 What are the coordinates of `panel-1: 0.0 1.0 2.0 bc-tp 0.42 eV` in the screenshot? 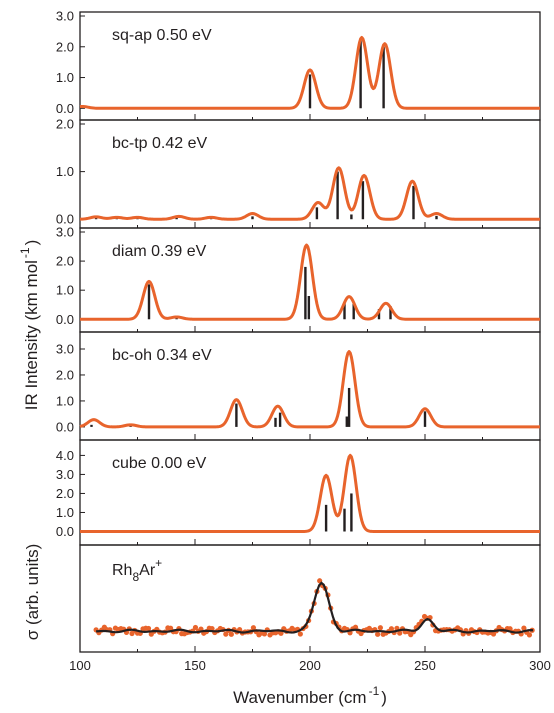 It's located at (298, 173).